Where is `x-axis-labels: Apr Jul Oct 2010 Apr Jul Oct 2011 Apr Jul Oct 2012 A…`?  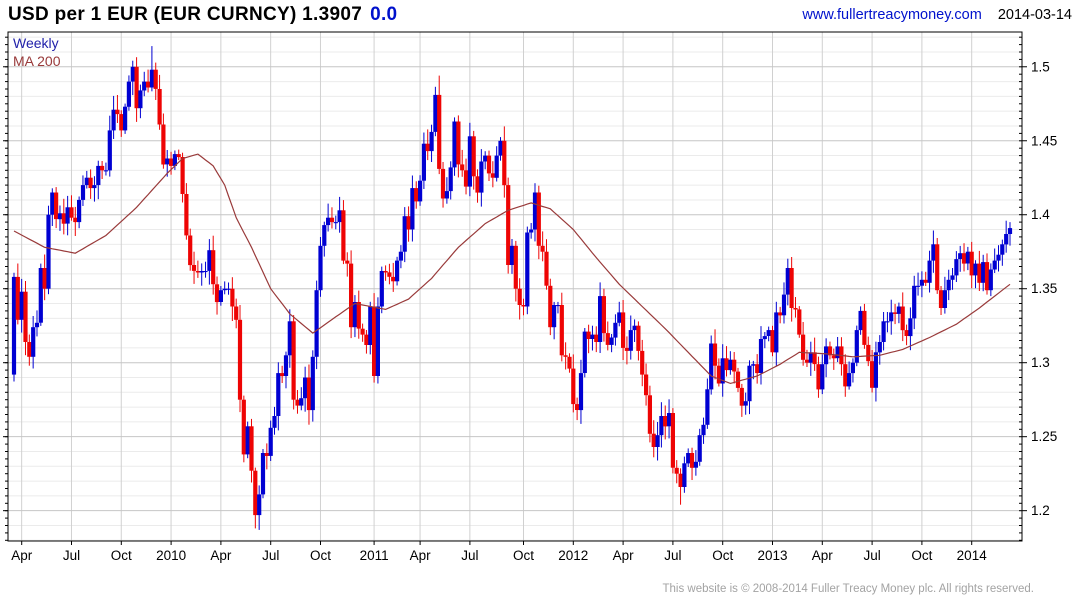
x-axis-labels: Apr Jul Oct 2010 Apr Jul Oct 2011 Apr Jul Oct 2012 A… is located at coordinates (499, 555).